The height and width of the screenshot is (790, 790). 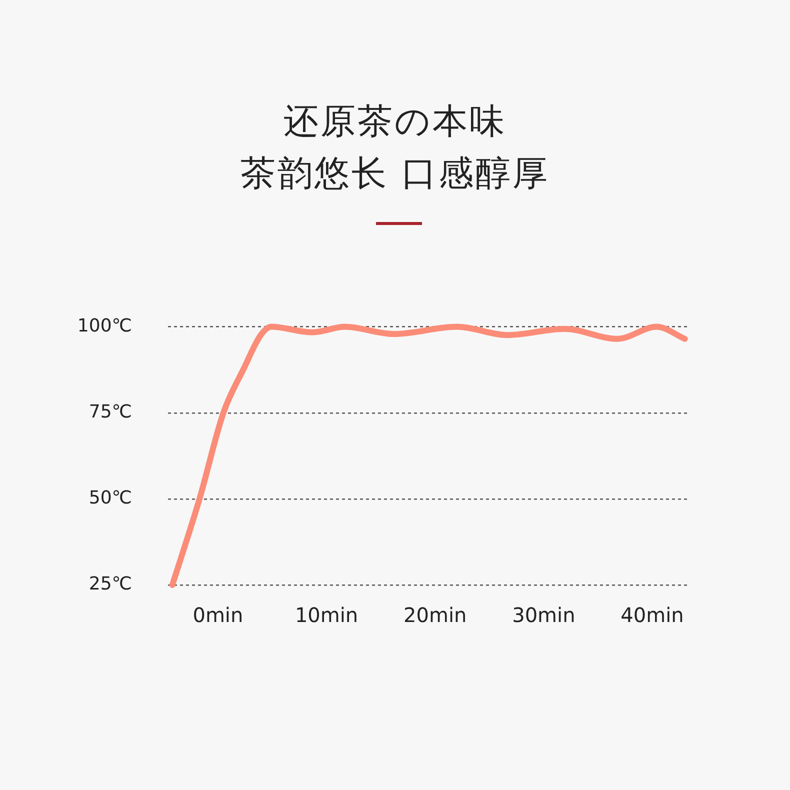 What do you see at coordinates (395, 122) in the screenshot?
I see `chart-title: 还原茶の本味` at bounding box center [395, 122].